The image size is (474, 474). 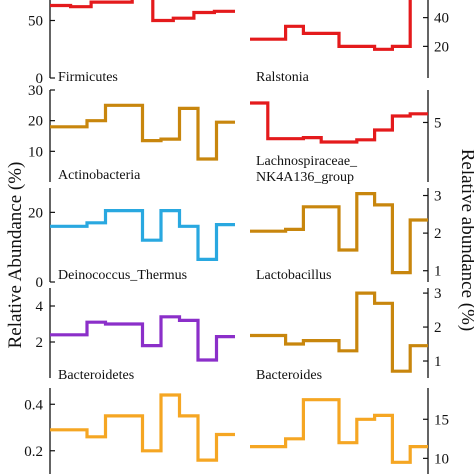 I want to click on y-tick-label: 0.2, so click(x=33, y=452).